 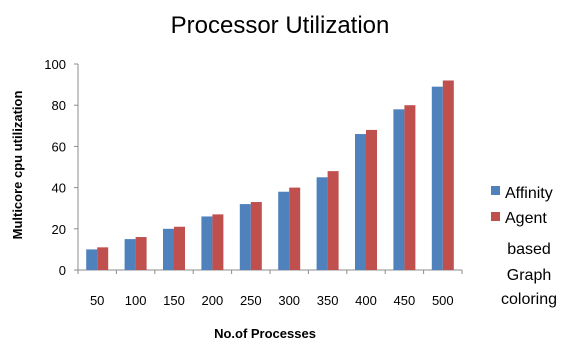 I want to click on x-tick-labels: 50 100 150 200 250 300 350 400 450 500, so click(x=272, y=300).